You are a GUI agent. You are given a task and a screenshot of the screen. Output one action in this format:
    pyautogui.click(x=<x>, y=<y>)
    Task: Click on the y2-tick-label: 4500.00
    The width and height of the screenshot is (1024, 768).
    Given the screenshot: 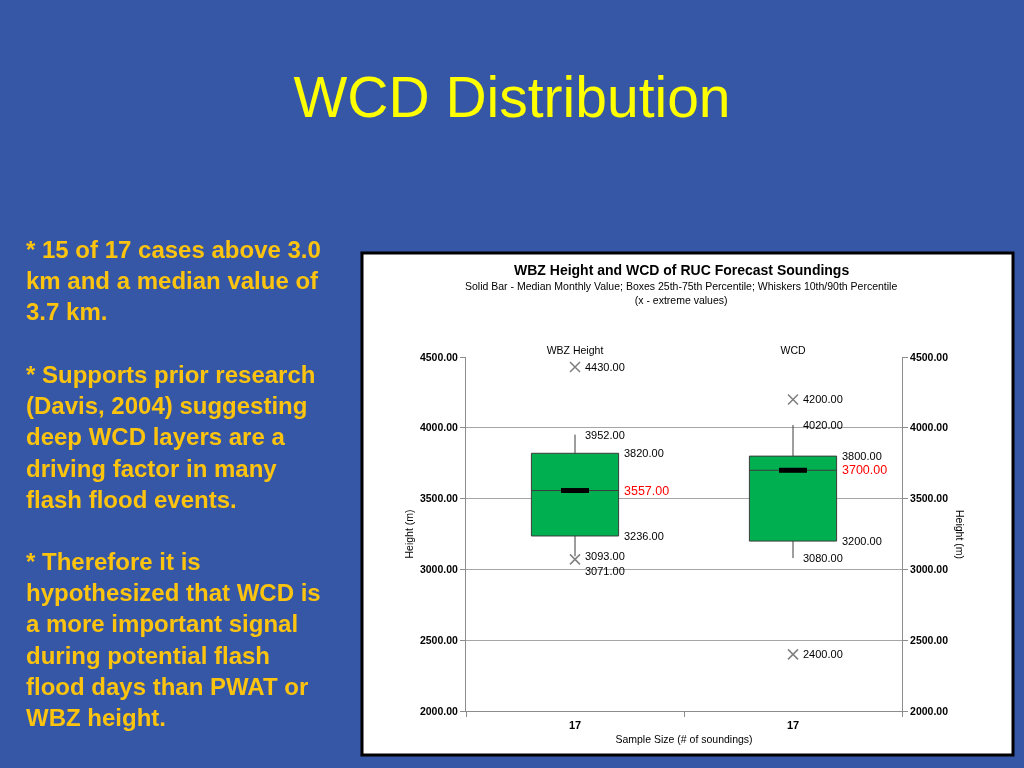 What is the action you would take?
    pyautogui.click(x=929, y=356)
    